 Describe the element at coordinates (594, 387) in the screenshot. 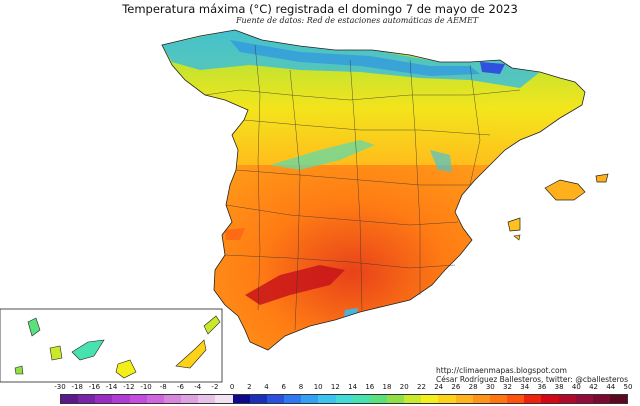

I see `legend-tick-label: 42` at that location.